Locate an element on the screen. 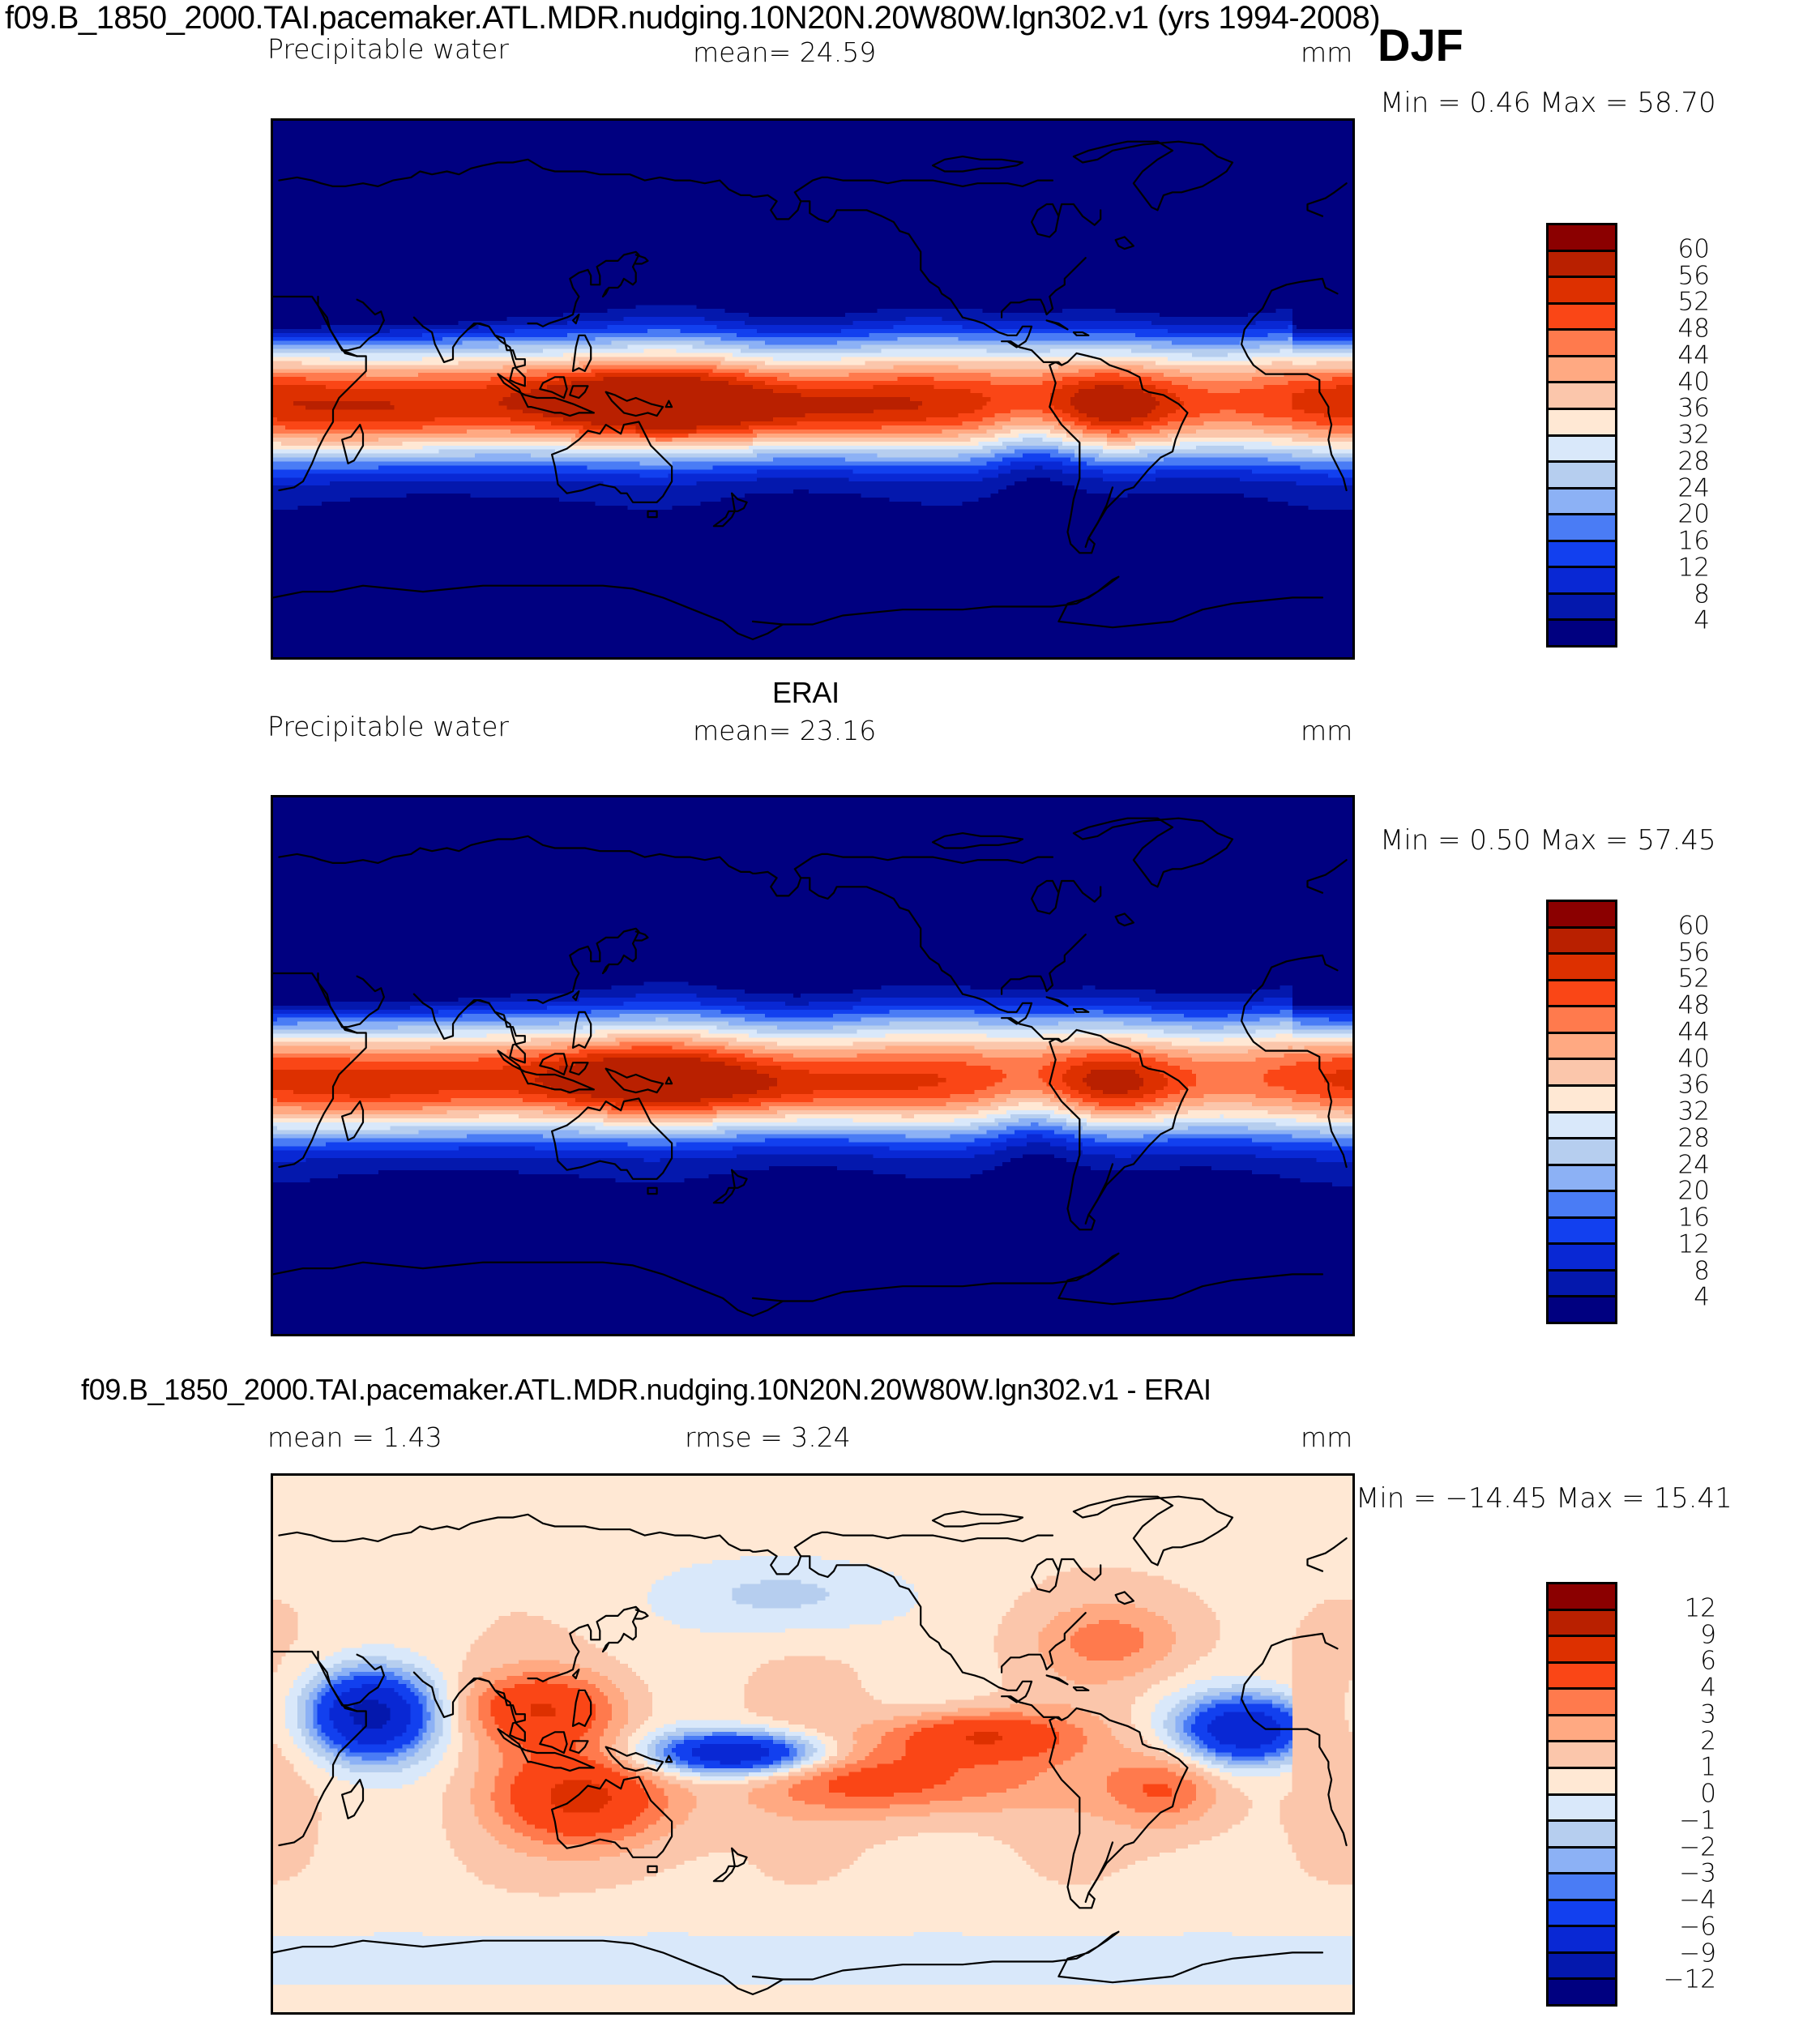  colorbar-tick-label: −4 is located at coordinates (1698, 1900).